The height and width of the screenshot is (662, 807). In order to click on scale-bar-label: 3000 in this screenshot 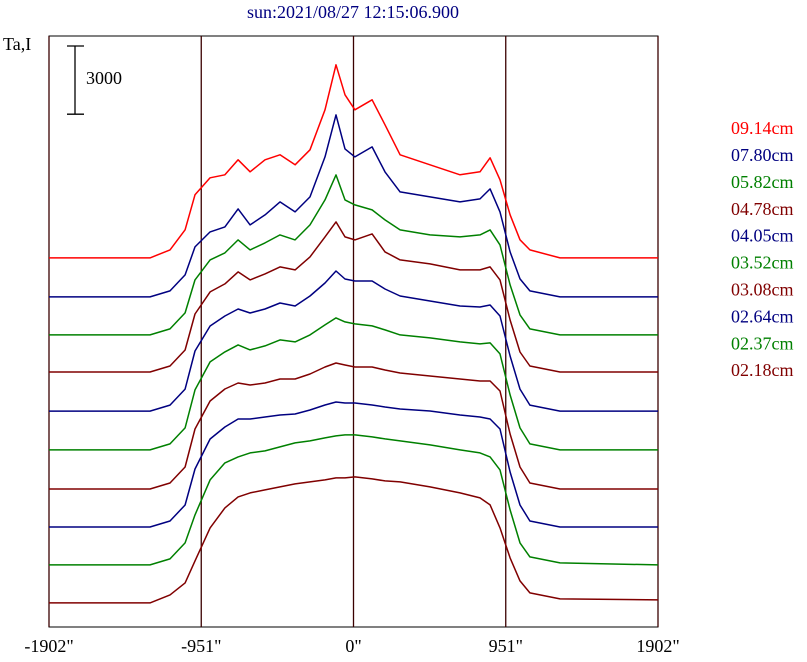, I will do `click(104, 78)`.